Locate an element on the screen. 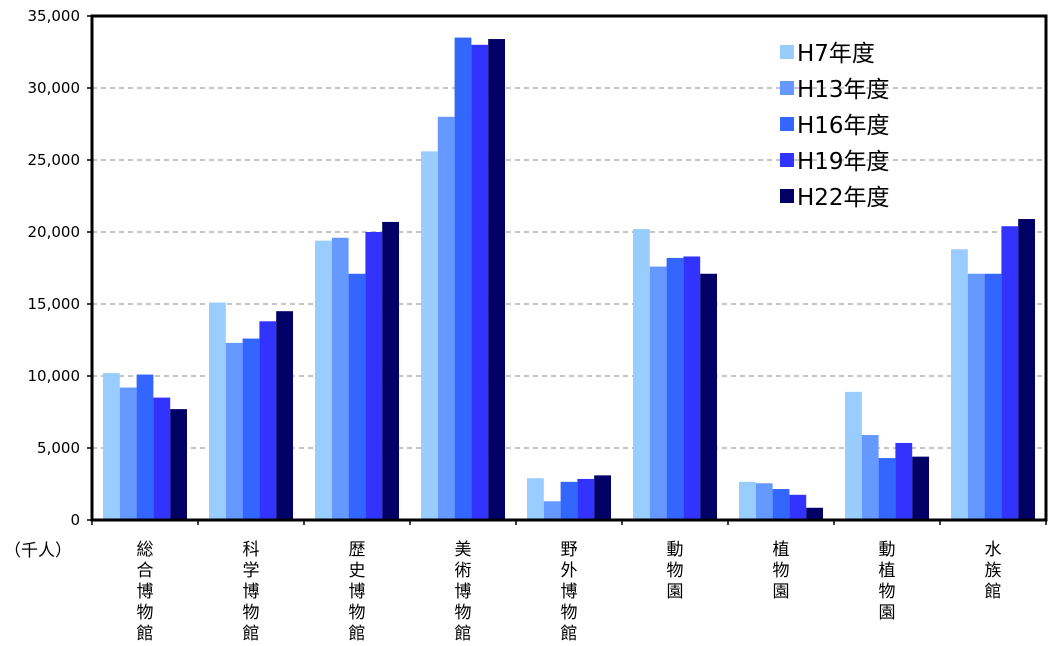 The image size is (1050, 646). x-tick-label: 科学博物館 is located at coordinates (251, 592).